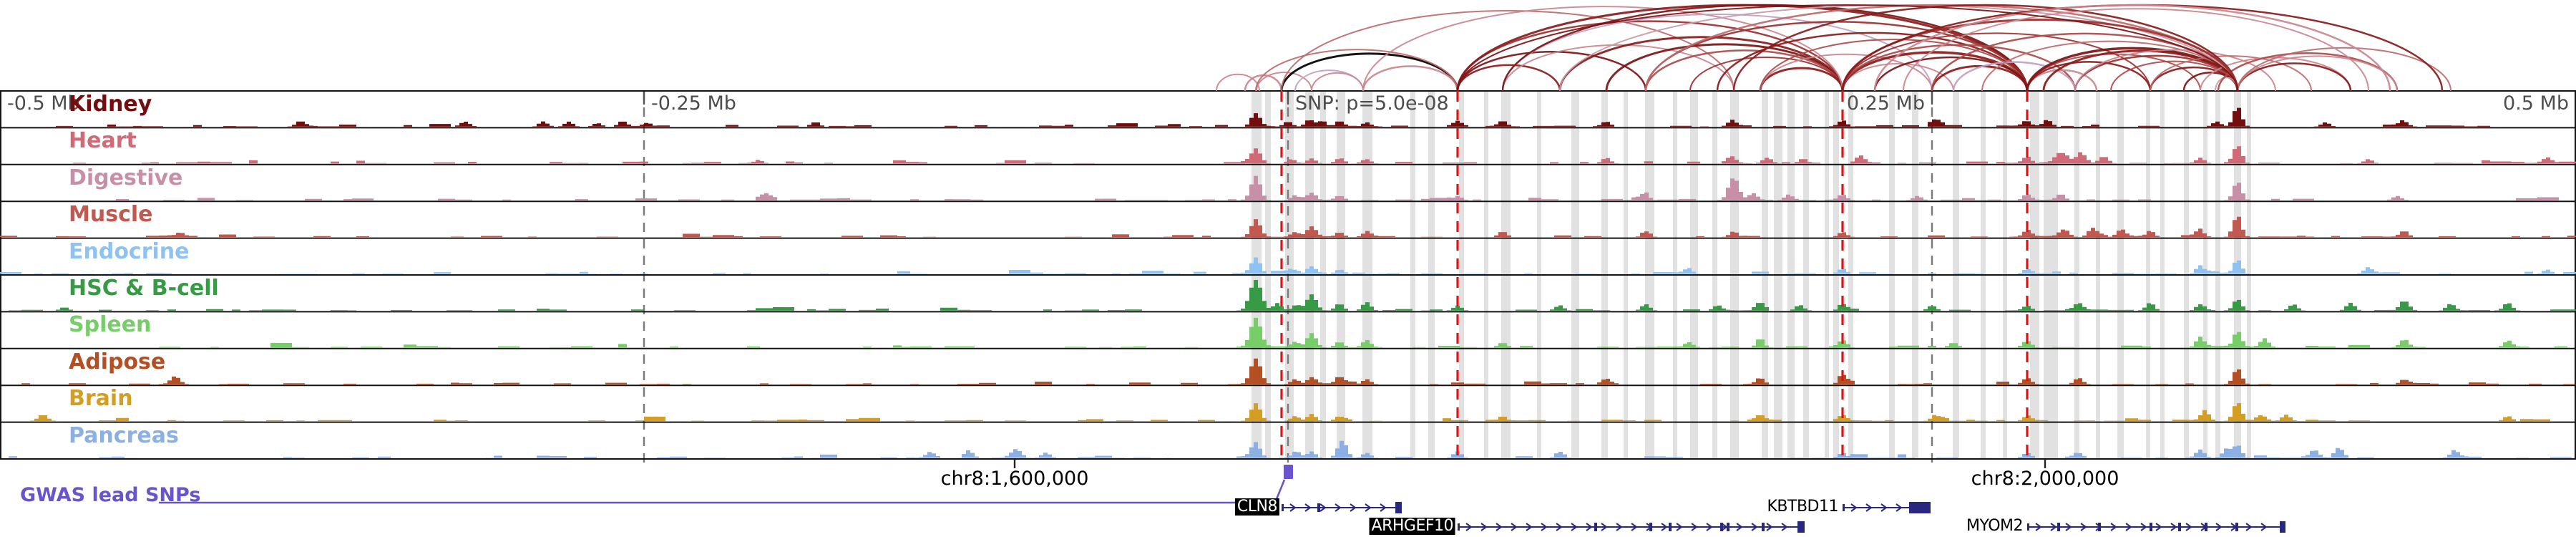  Describe the element at coordinates (1342, 507) in the screenshot. I see `gene-model-cln8` at that location.